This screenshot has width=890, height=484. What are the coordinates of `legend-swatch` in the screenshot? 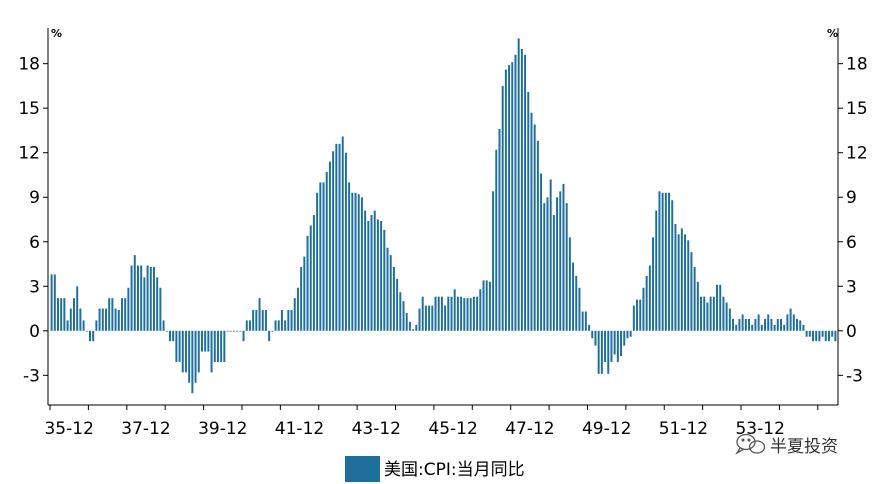 It's located at (362, 469).